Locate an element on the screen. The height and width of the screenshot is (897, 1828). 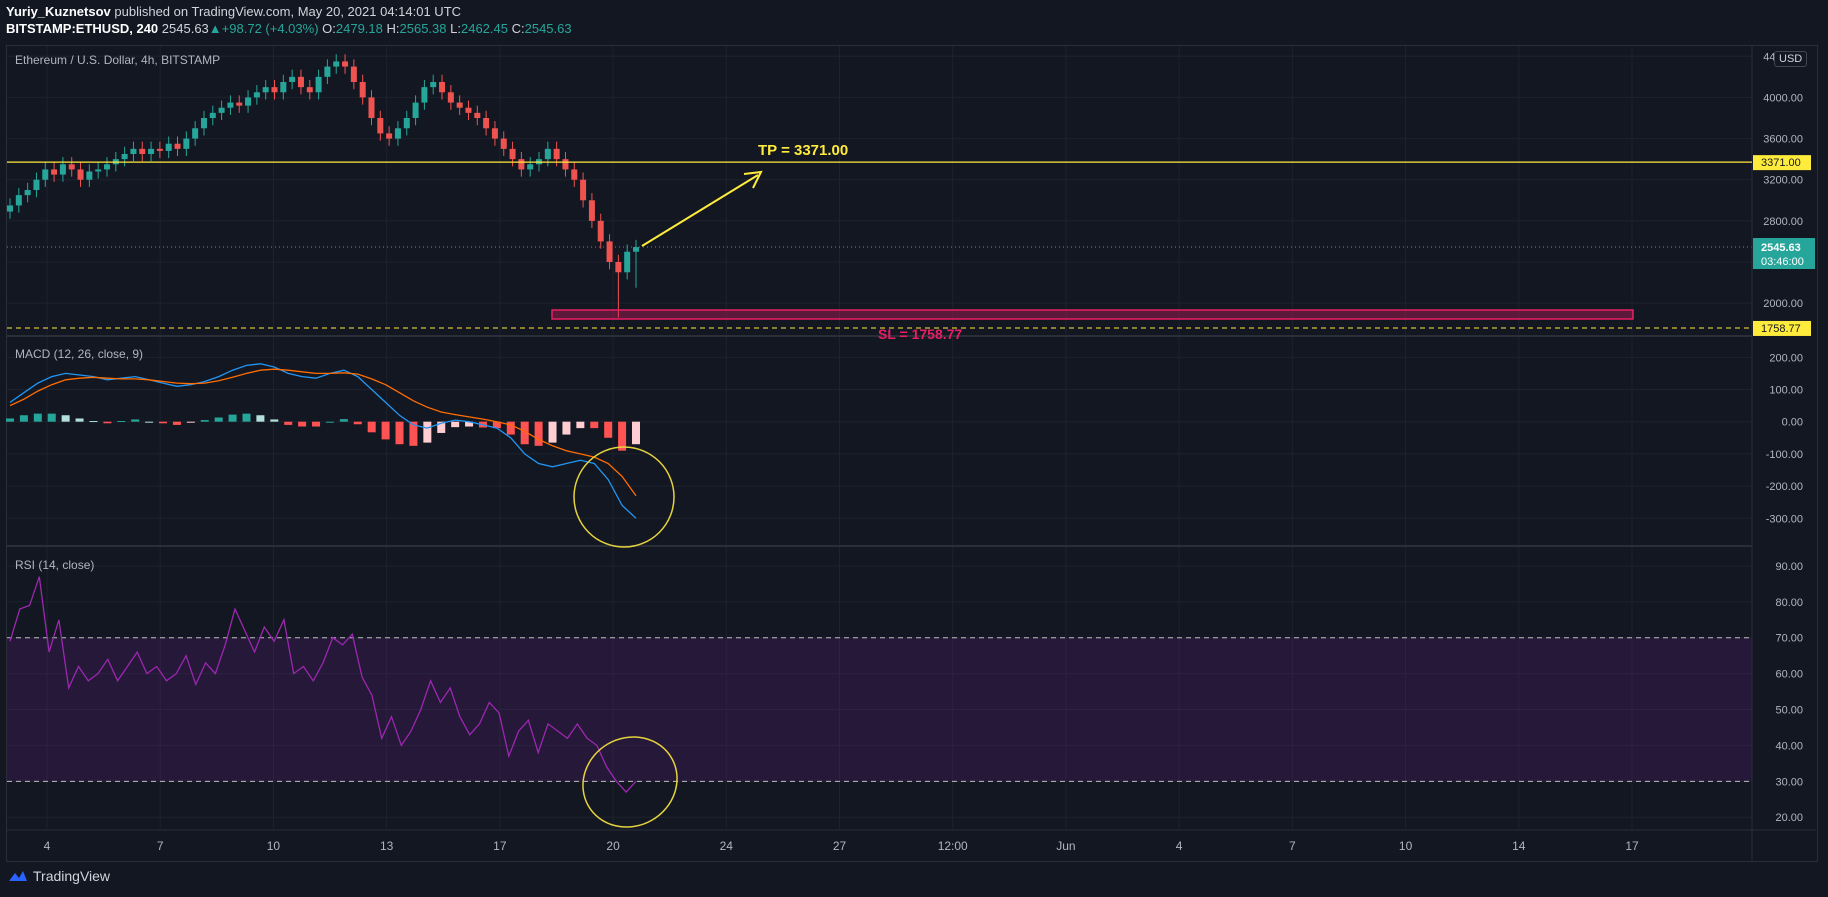
price-tick-label: 90.00 is located at coordinates (1789, 567).